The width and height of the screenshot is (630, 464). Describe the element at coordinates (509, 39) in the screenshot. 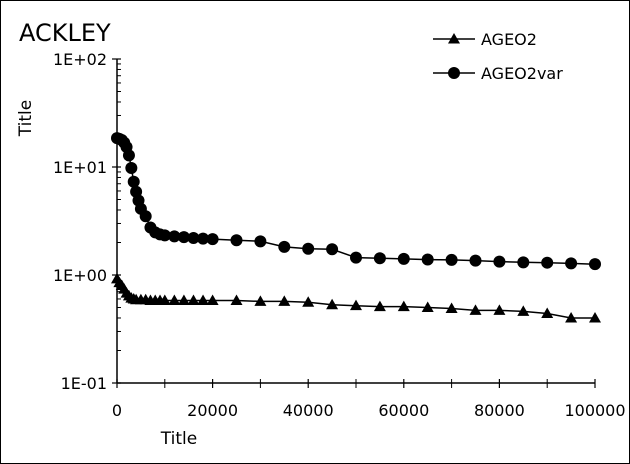

I see `legend-label: AGEO2` at that location.